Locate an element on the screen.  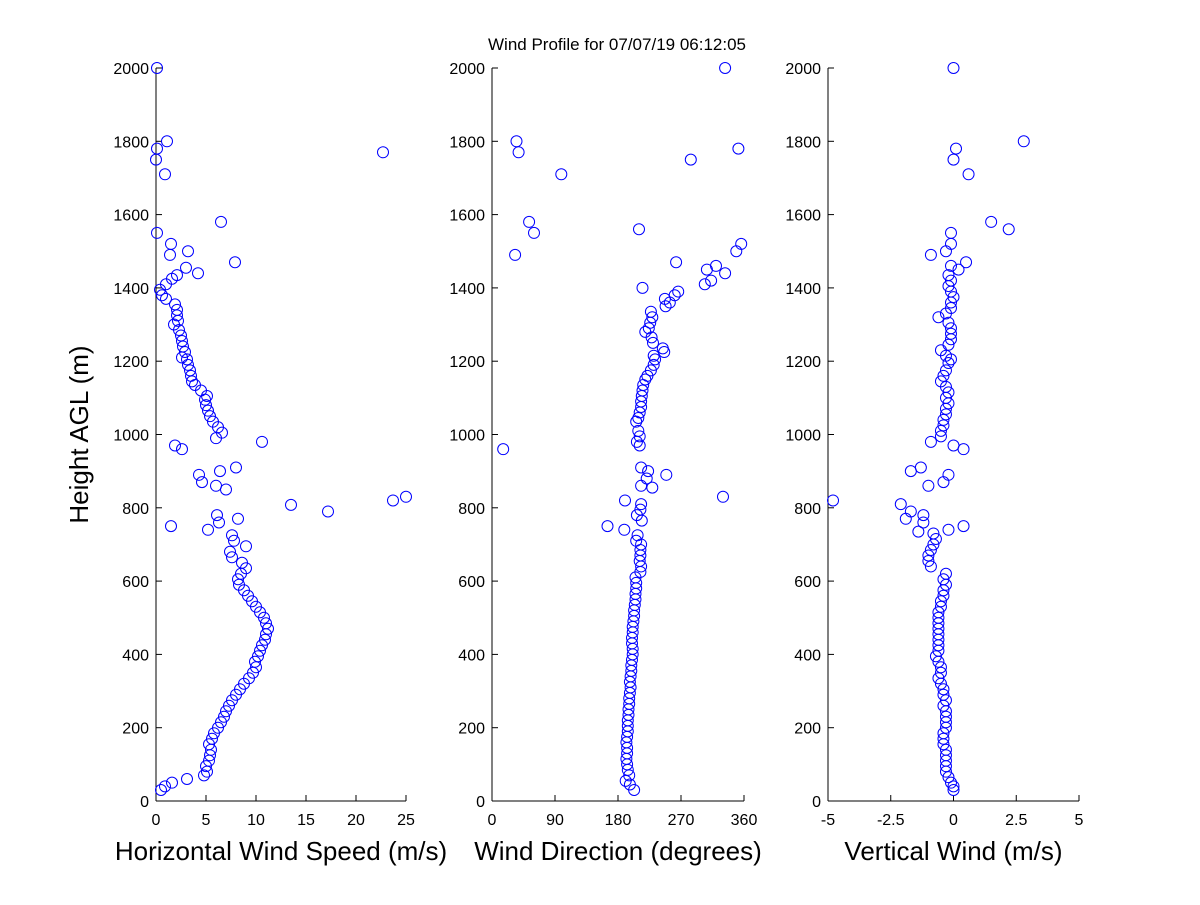
y-tick-label: 1000 is located at coordinates (467, 436).